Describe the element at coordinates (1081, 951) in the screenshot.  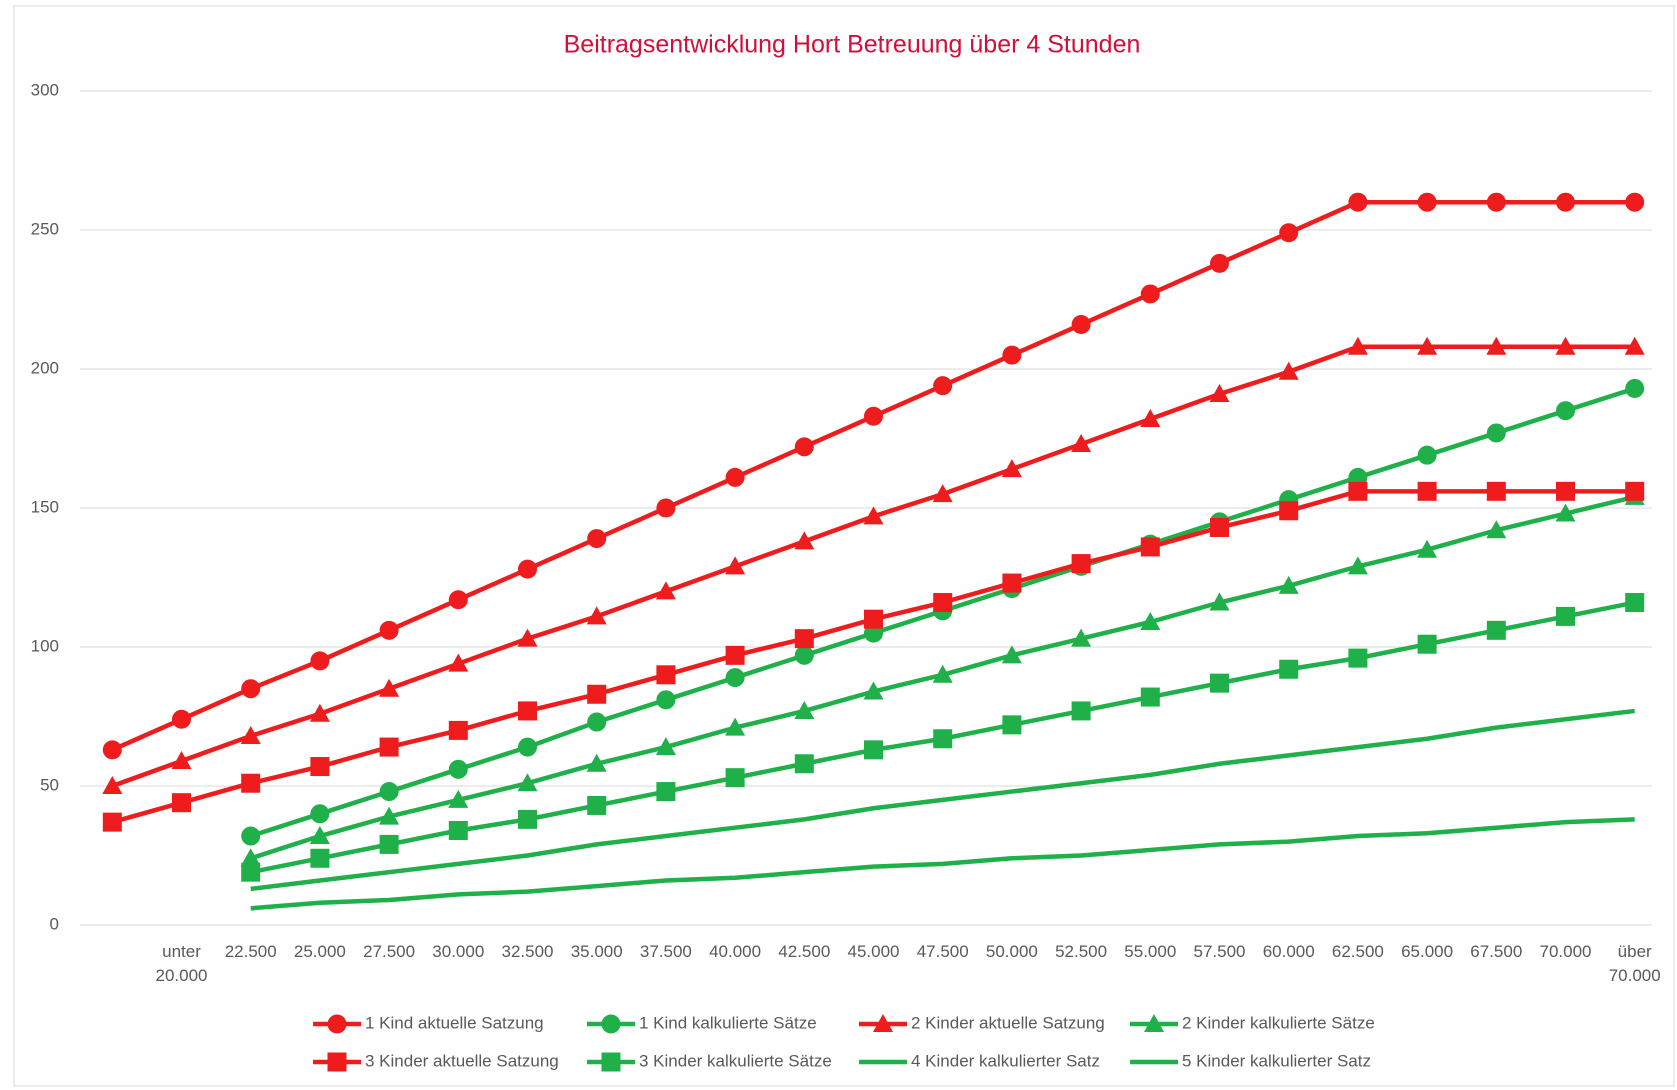
I see `x-tick-label: 52.500` at that location.